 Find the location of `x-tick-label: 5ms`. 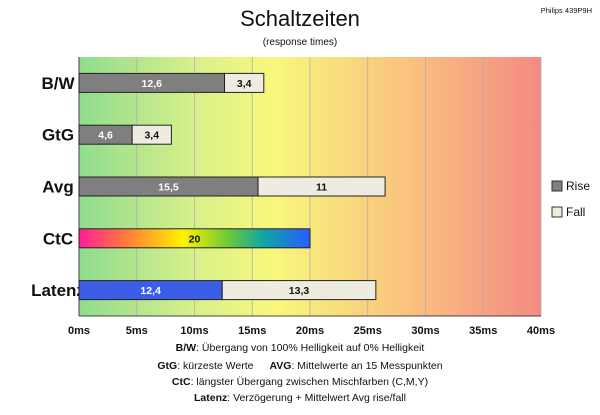

x-tick-label: 5ms is located at coordinates (137, 331).